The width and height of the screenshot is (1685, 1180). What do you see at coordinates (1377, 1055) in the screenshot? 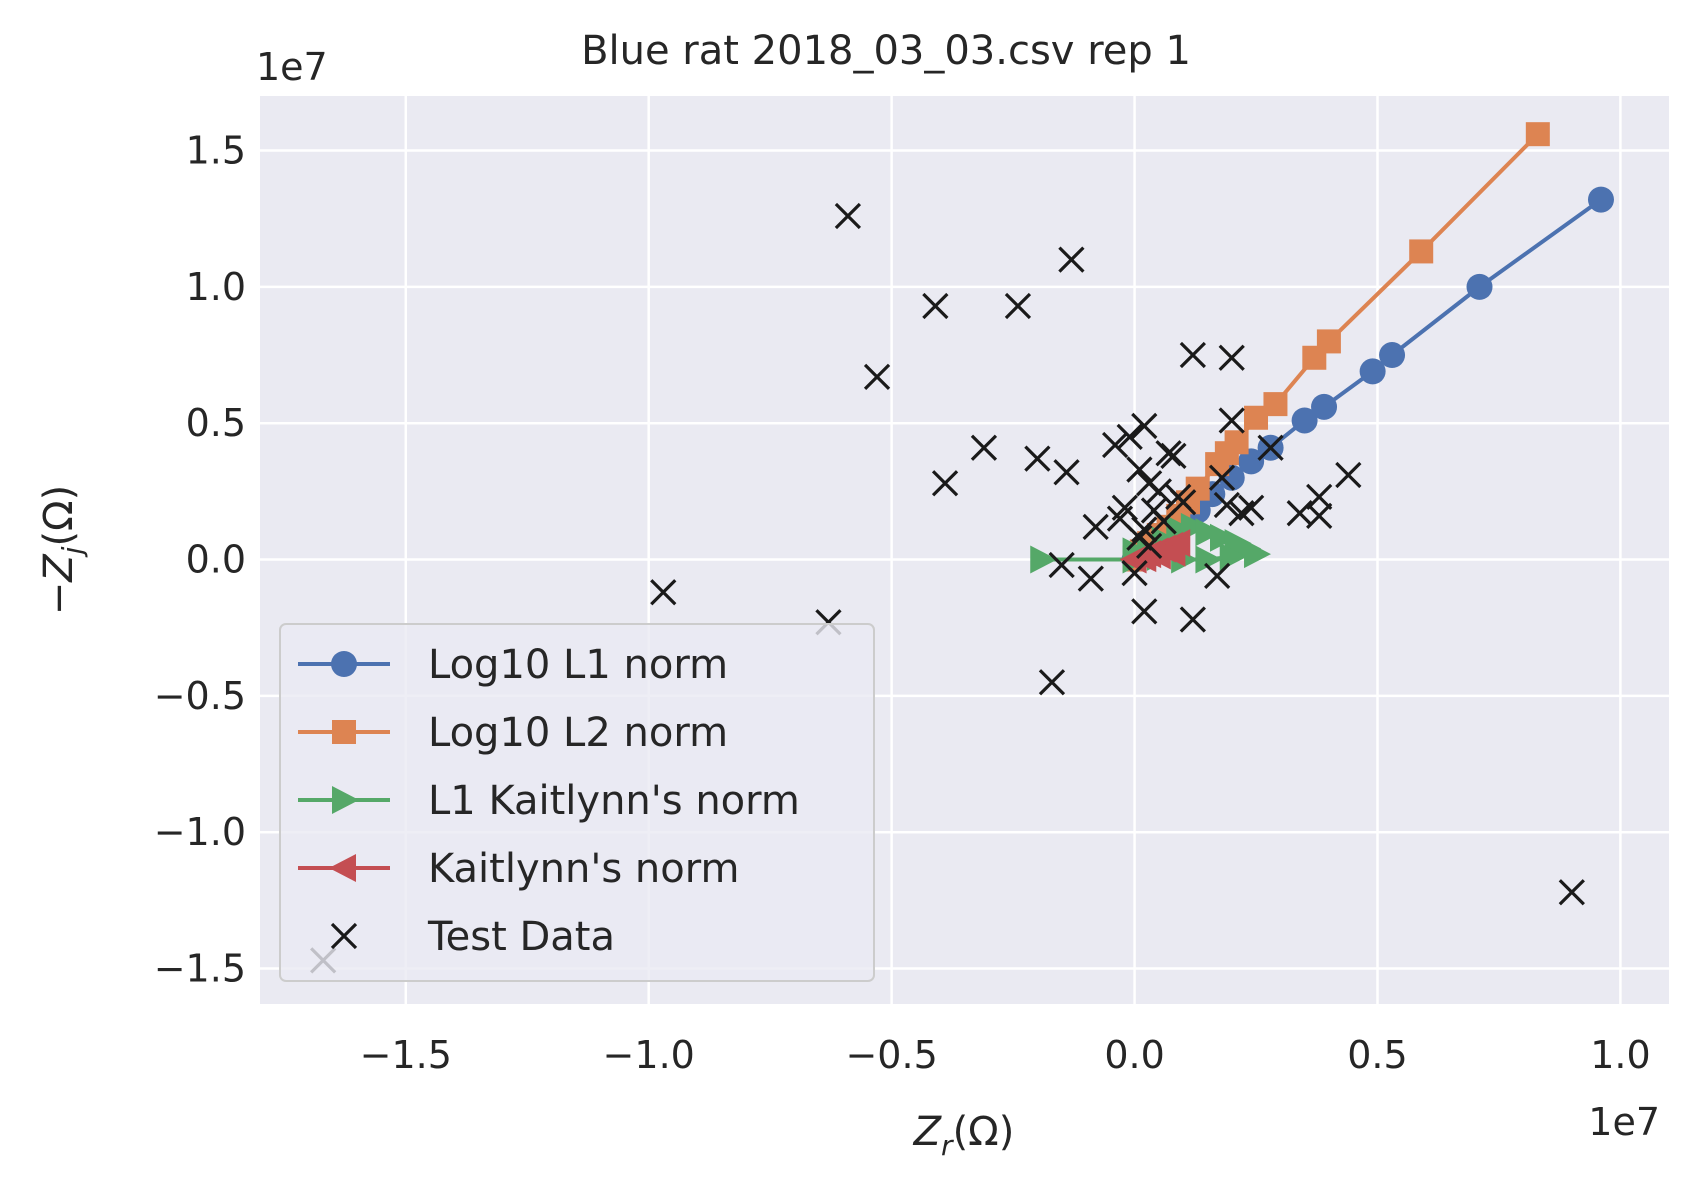
I see `x-tick-label: 0.5` at bounding box center [1377, 1055].